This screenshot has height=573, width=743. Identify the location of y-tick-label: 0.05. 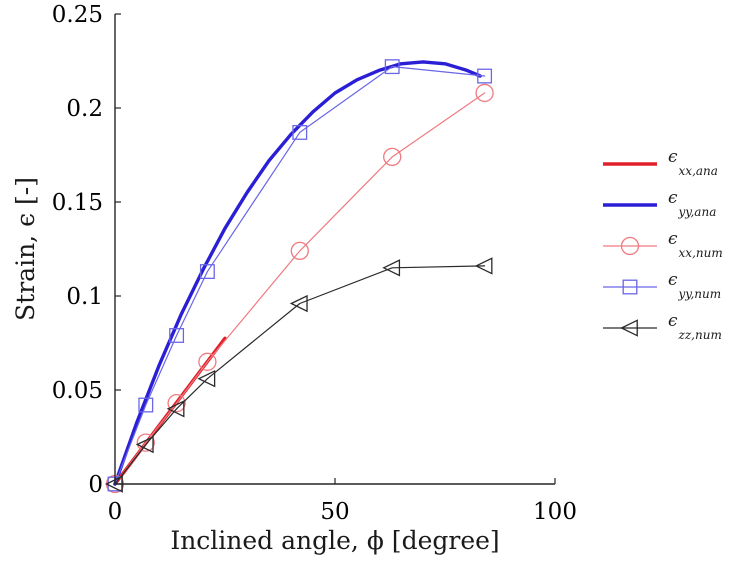
(77, 391).